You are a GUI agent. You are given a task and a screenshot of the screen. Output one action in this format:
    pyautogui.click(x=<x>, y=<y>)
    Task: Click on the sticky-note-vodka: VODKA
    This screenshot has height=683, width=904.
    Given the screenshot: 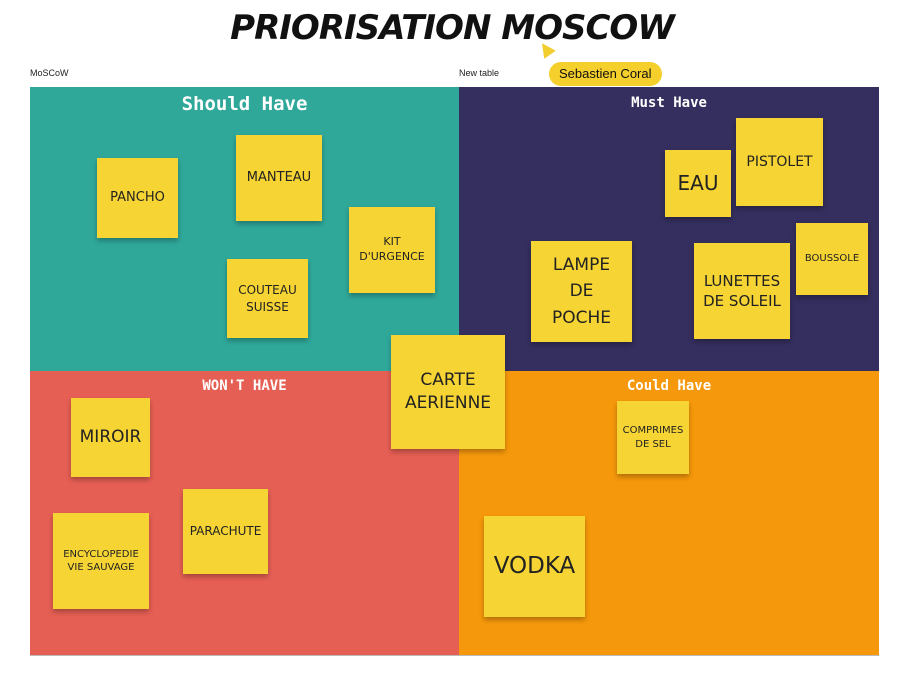 What is the action you would take?
    pyautogui.click(x=534, y=566)
    